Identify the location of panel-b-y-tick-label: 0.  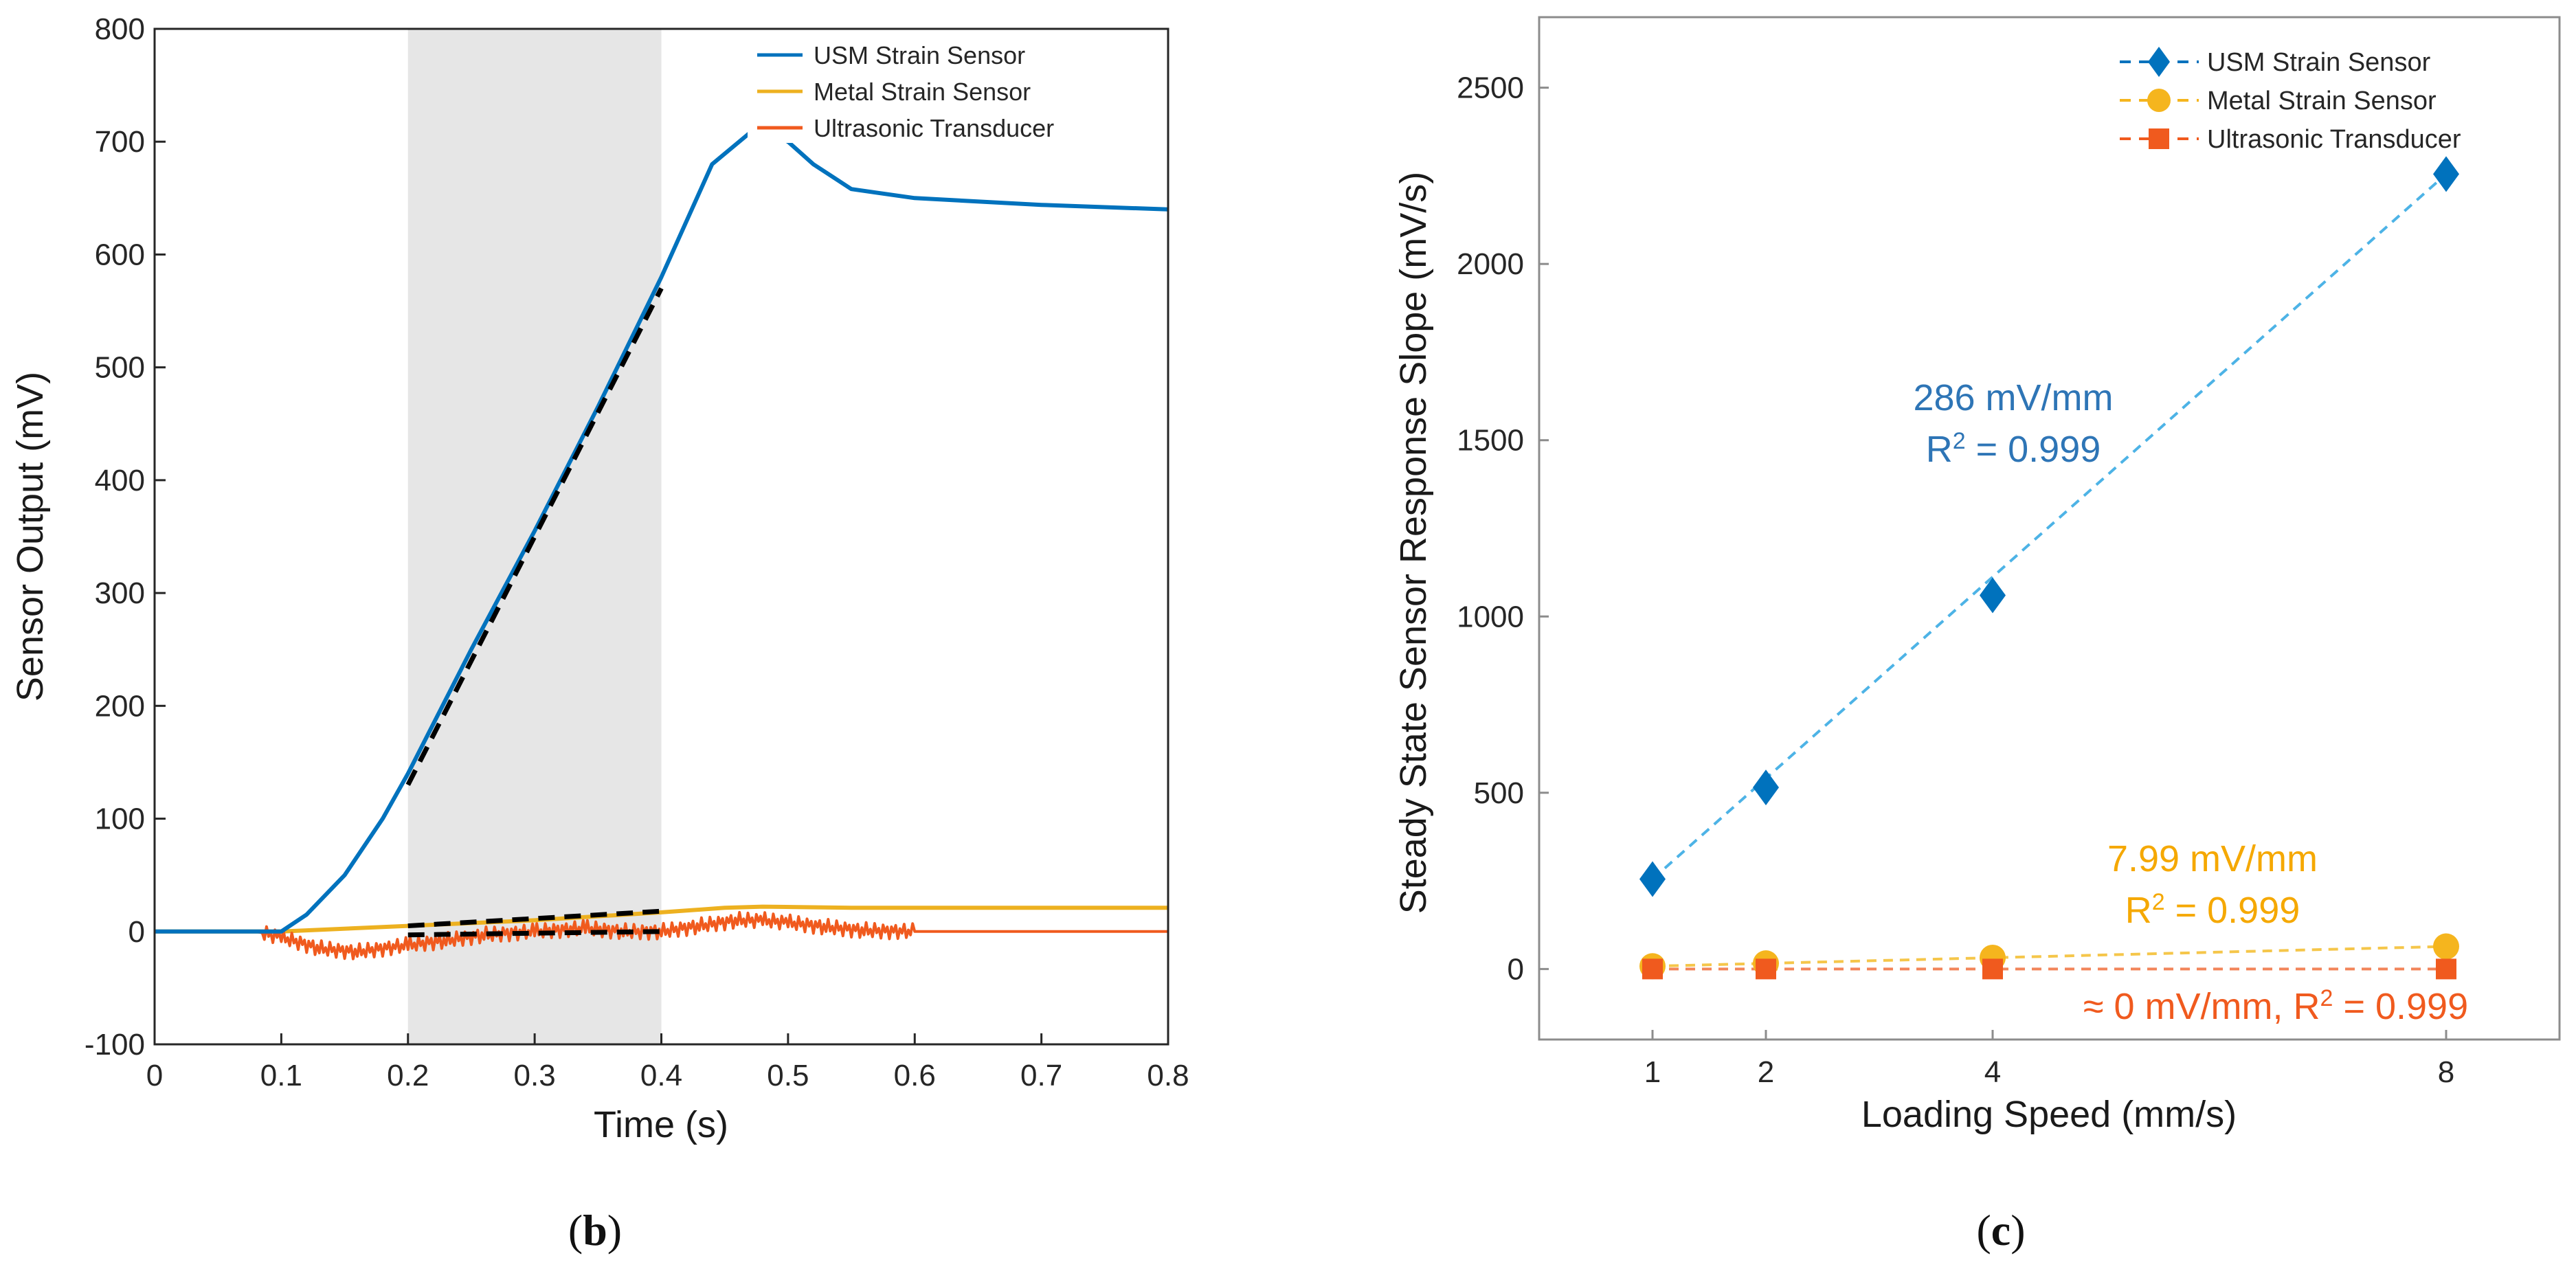
(136, 932).